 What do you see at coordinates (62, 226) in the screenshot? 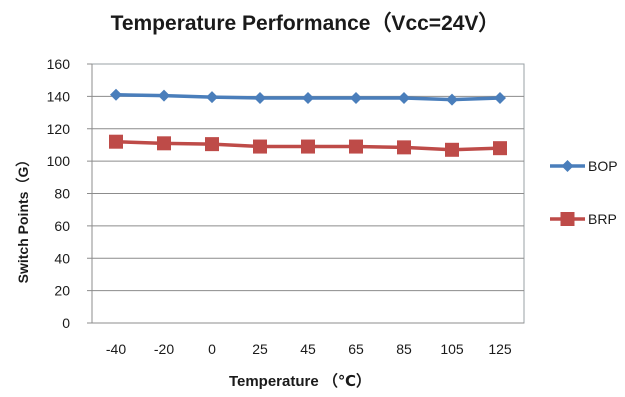
I see `y-tick-label: 60` at bounding box center [62, 226].